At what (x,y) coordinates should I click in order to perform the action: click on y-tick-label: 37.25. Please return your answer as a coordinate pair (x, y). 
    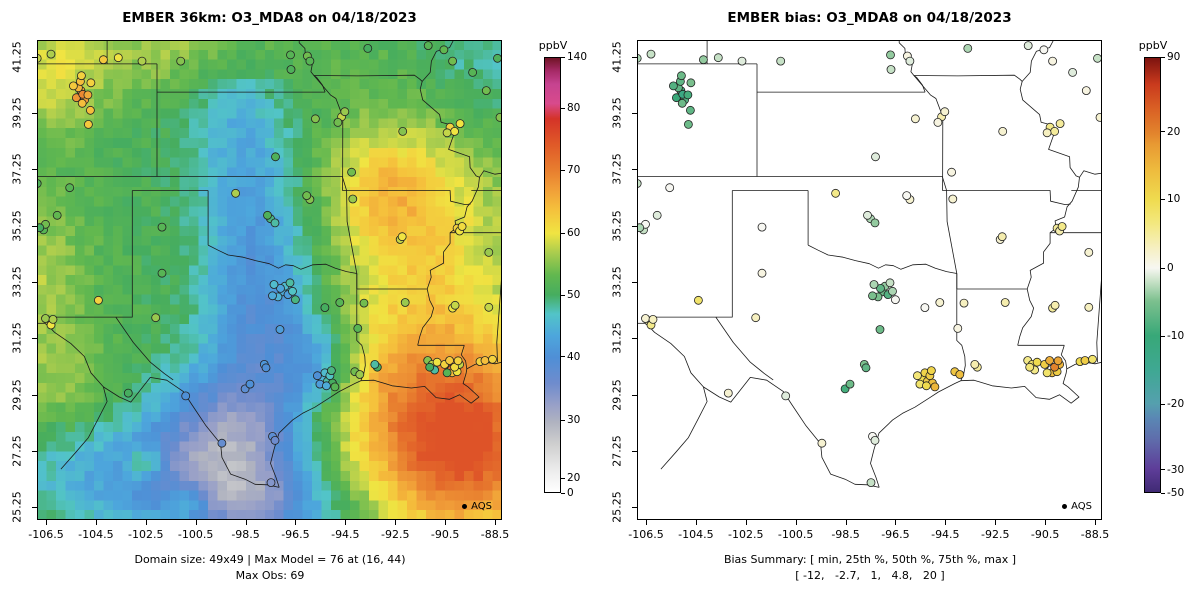
    Looking at the image, I should click on (617, 169).